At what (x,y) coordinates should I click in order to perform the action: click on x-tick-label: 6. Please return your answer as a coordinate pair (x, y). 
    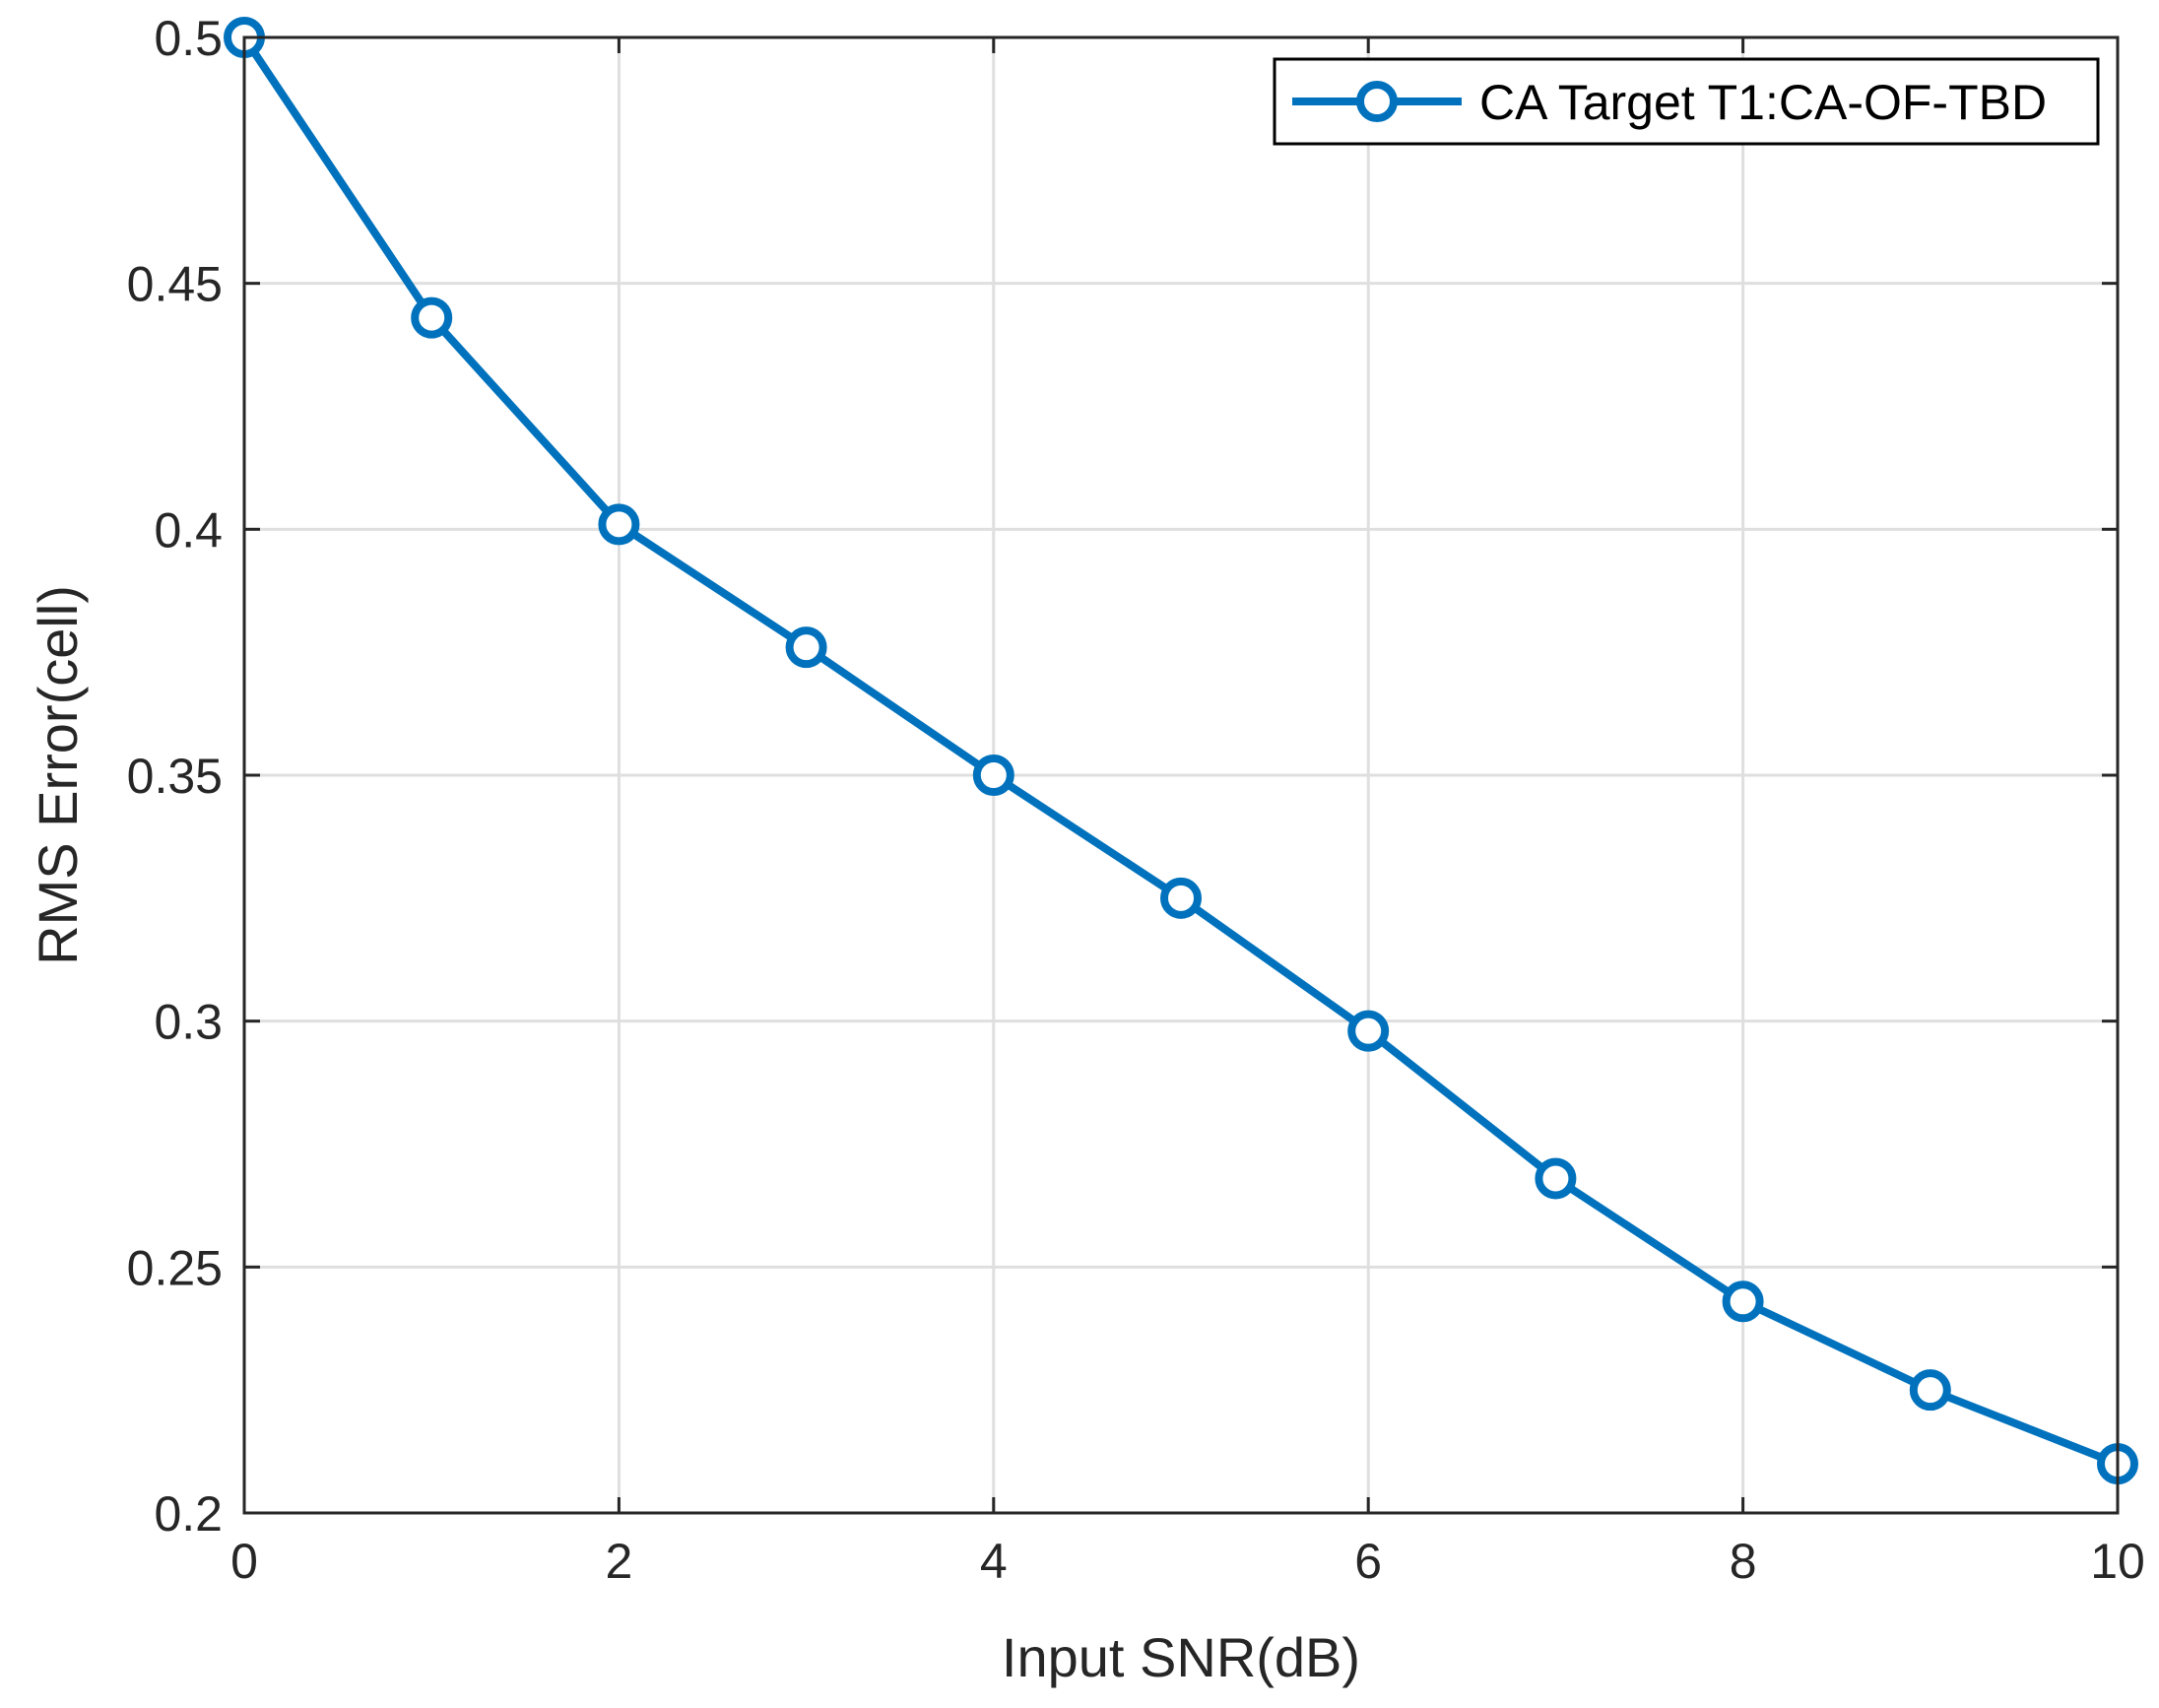
    Looking at the image, I should click on (1368, 1561).